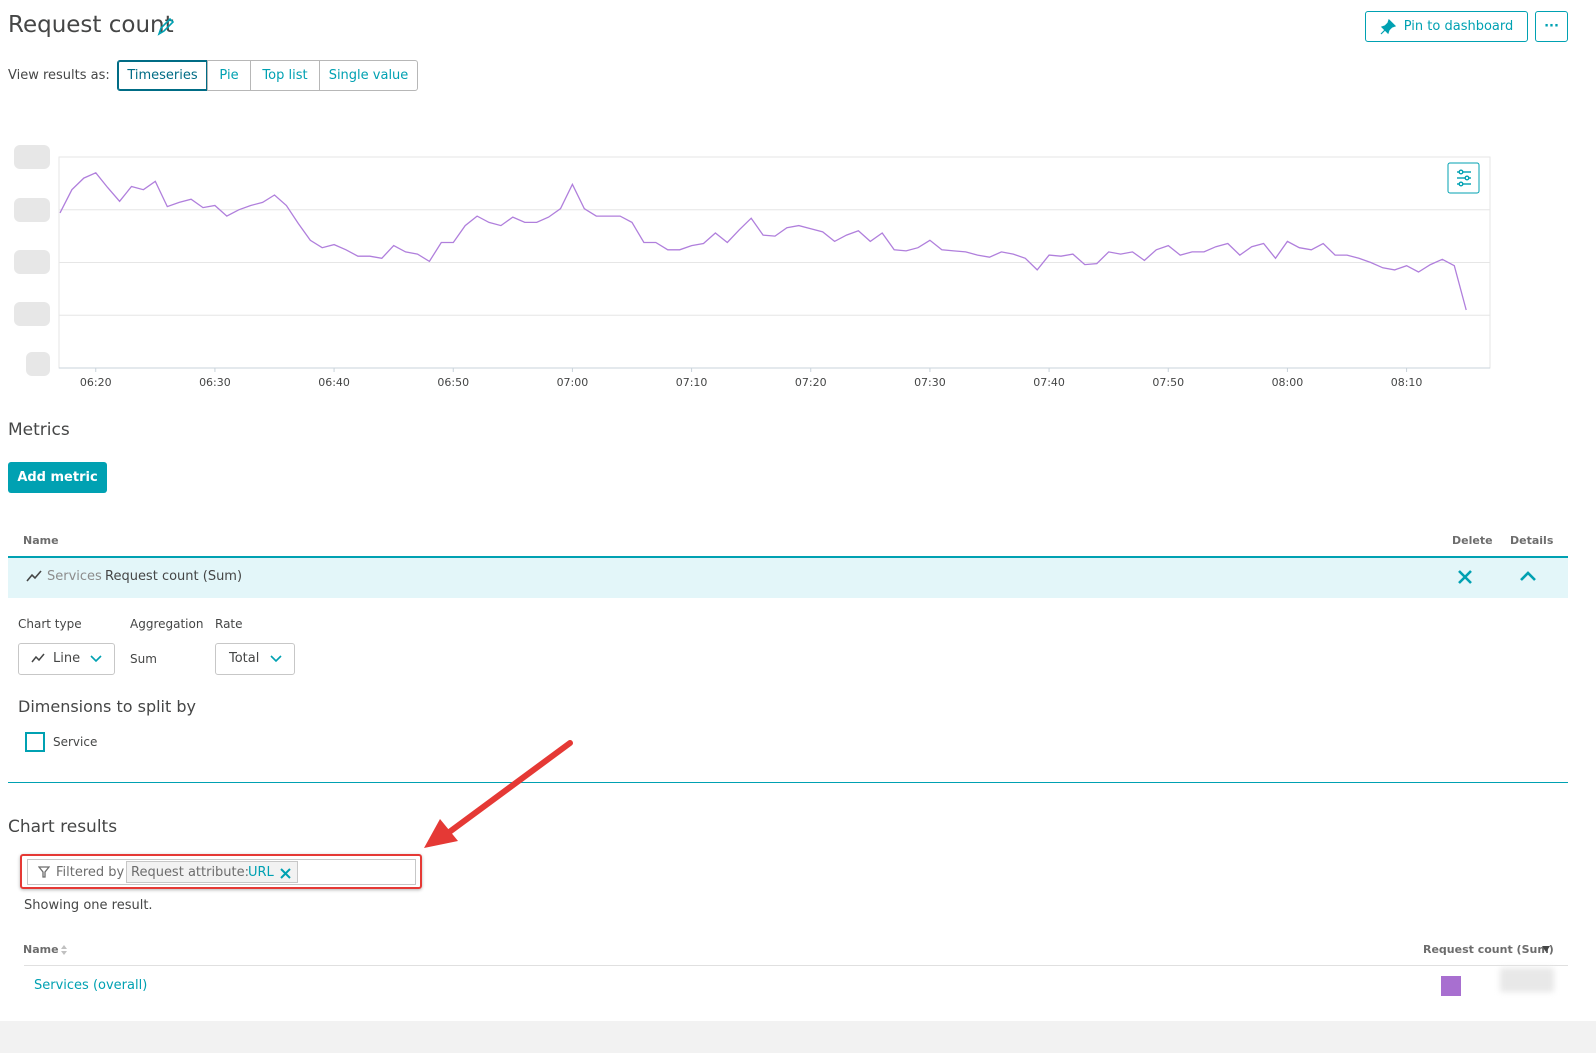 The height and width of the screenshot is (1053, 1596). What do you see at coordinates (1551, 26) in the screenshot?
I see `more-button: ···` at bounding box center [1551, 26].